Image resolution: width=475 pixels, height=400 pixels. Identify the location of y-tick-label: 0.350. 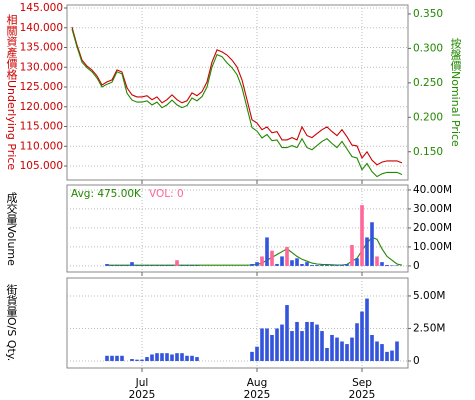
(428, 14).